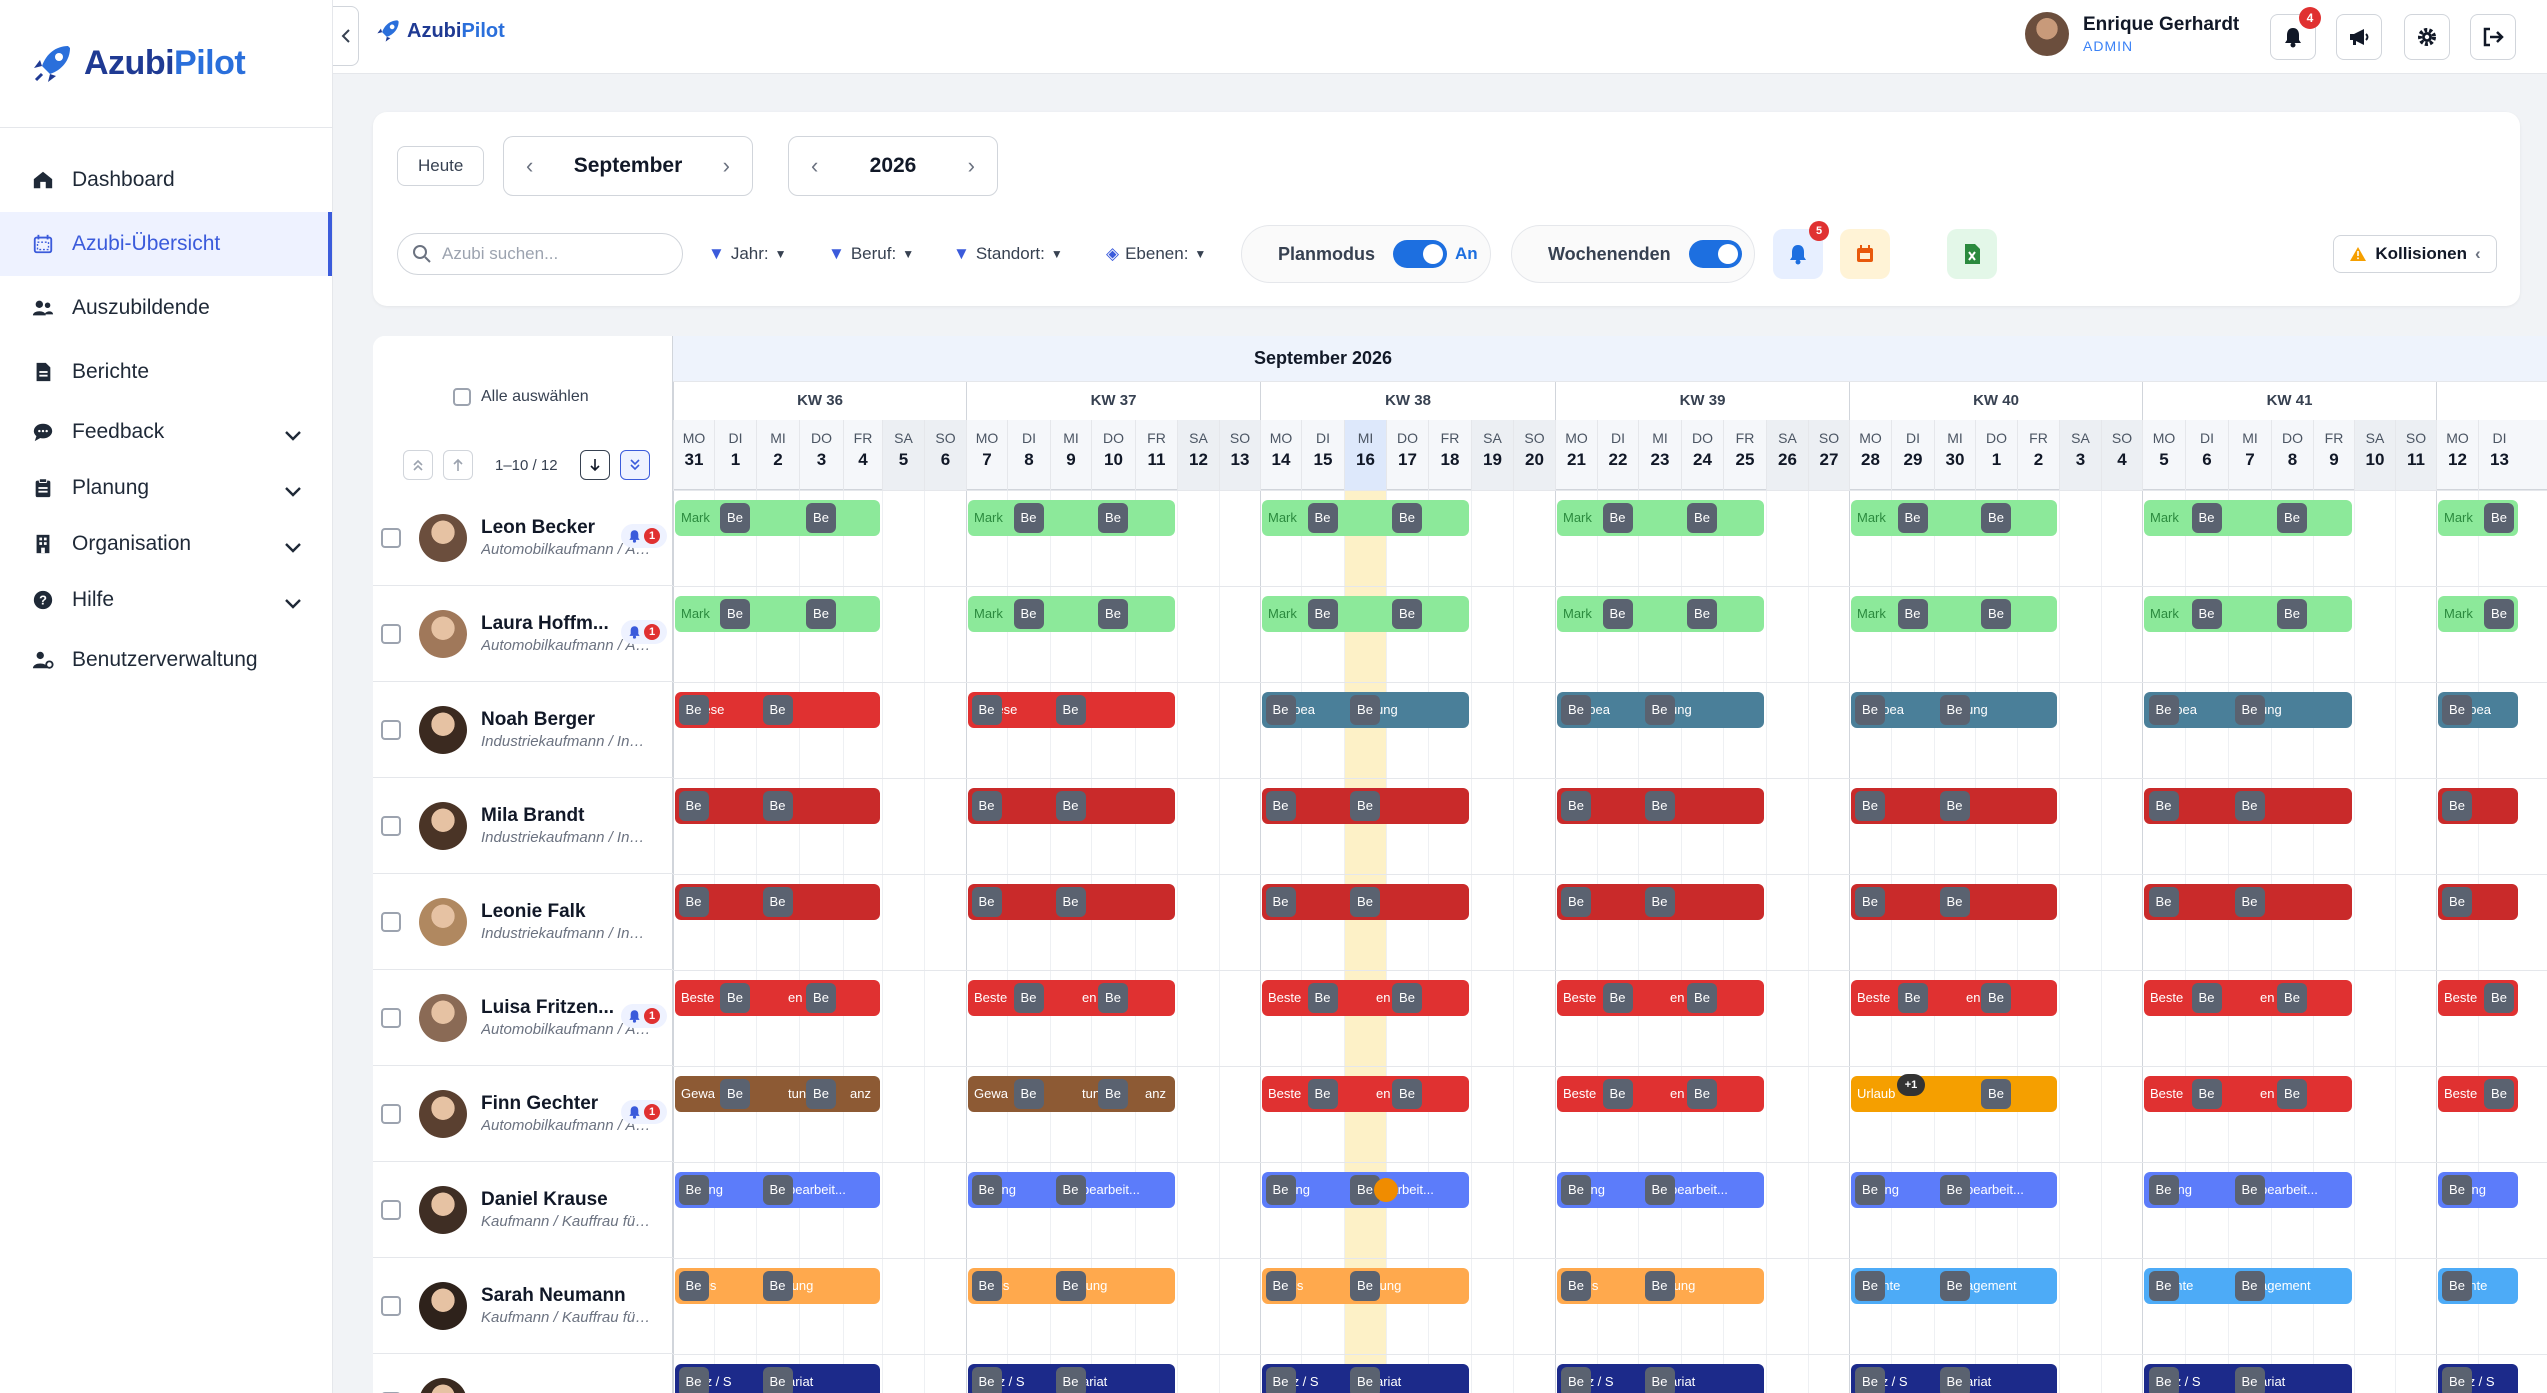 Image resolution: width=2547 pixels, height=1393 pixels. I want to click on apprentice-name: Sarah Neumann, so click(553, 1295).